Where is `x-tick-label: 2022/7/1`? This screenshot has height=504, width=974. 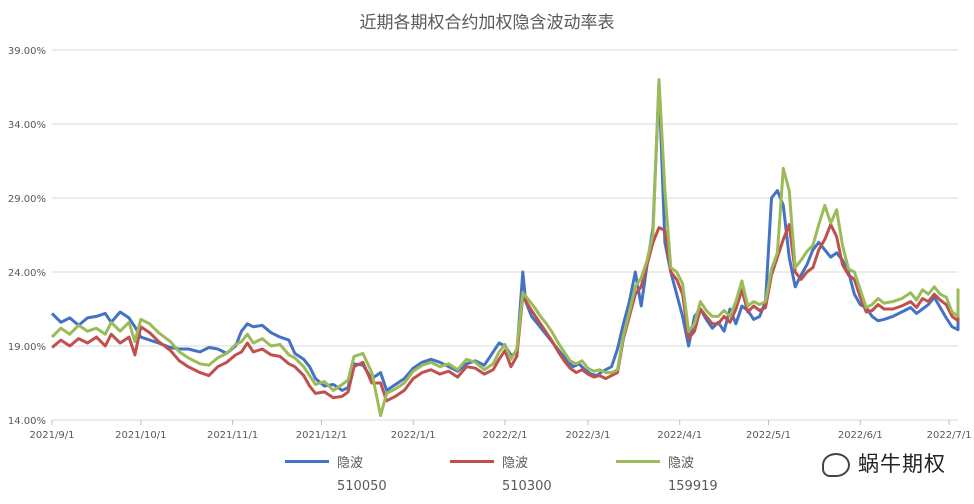 x-tick-label: 2022/7/1 is located at coordinates (949, 435).